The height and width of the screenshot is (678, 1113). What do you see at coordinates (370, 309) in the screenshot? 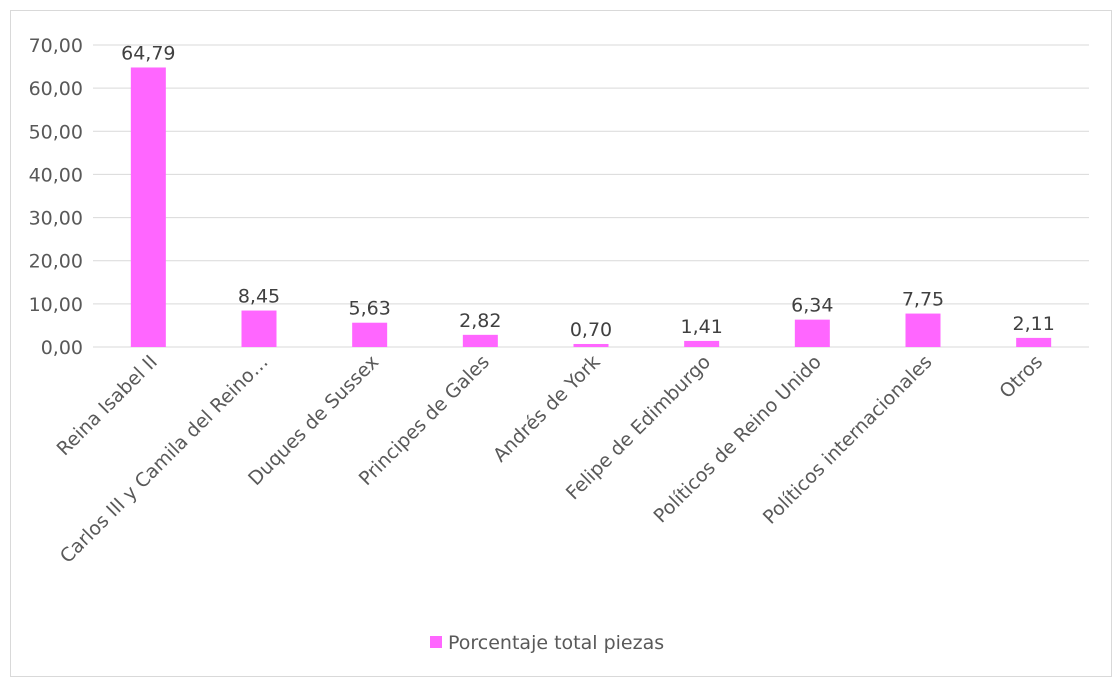
I see `data-label: 5,63` at bounding box center [370, 309].